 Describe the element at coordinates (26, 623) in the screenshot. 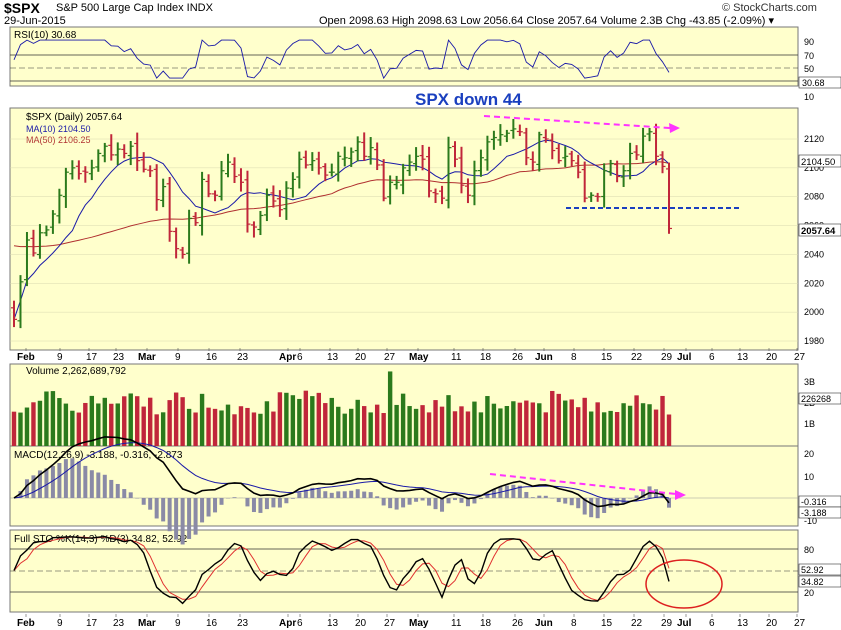

I see `x-axis-label: Feb` at that location.